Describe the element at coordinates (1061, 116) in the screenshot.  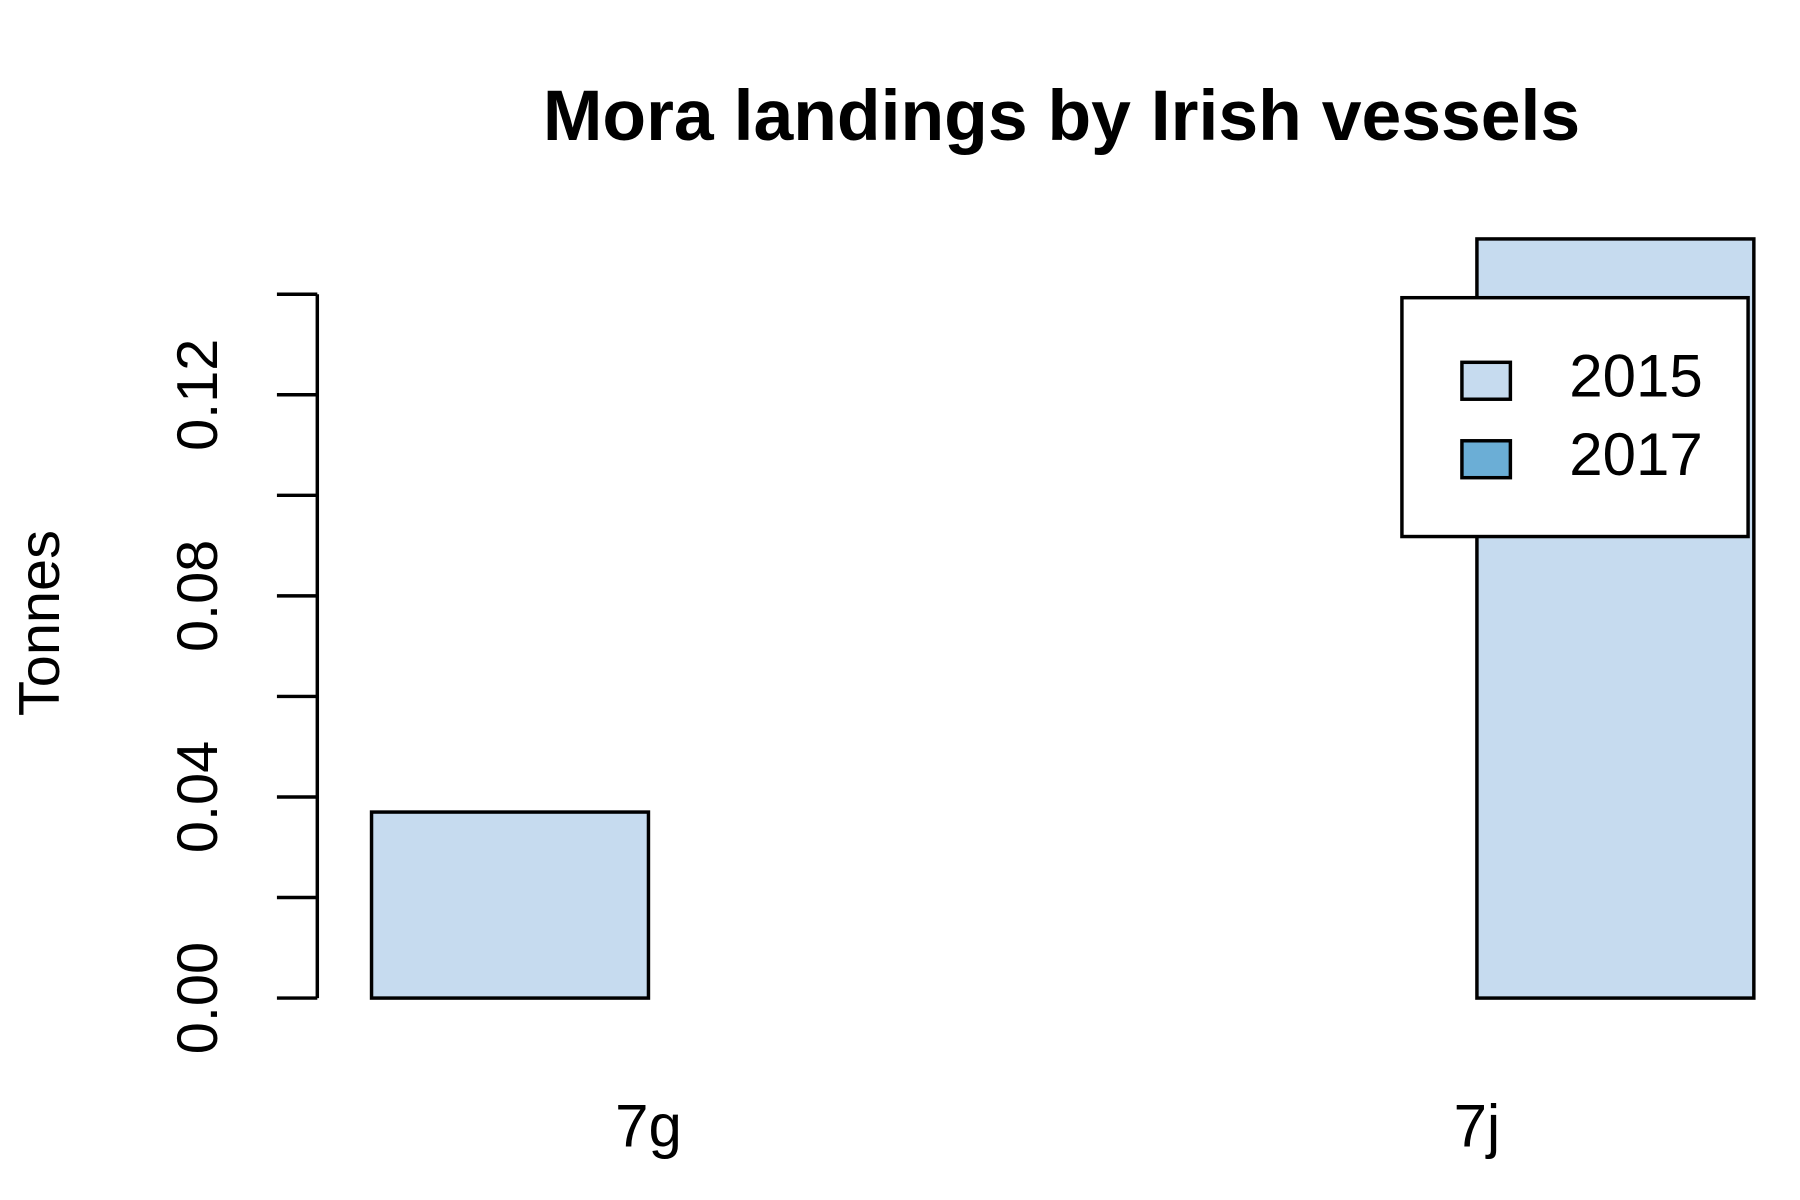
I see `chart-title: Mora landings by Irish vessels` at that location.